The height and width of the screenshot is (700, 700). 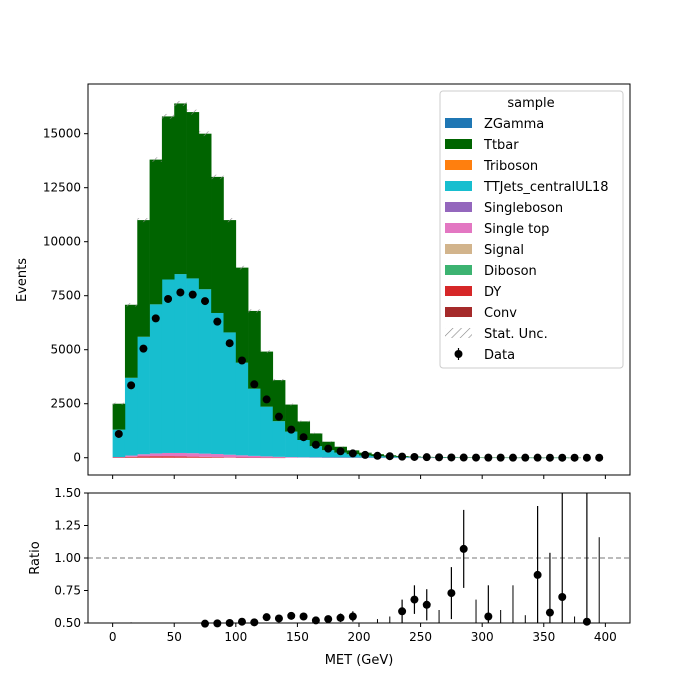 I want to click on x-tick-label: 50, so click(x=174, y=637).